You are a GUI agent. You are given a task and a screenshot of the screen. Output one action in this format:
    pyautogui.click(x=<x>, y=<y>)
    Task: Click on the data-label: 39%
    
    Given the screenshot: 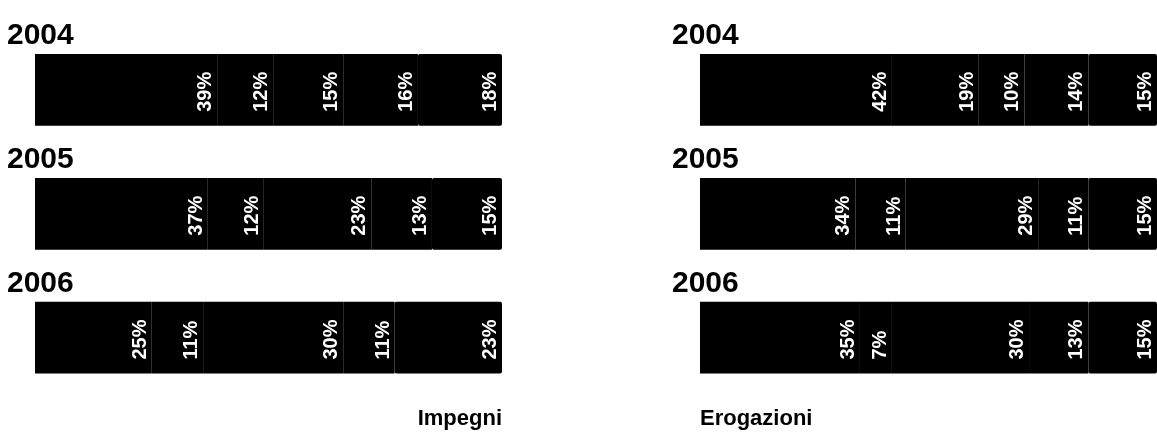 What is the action you would take?
    pyautogui.click(x=204, y=91)
    